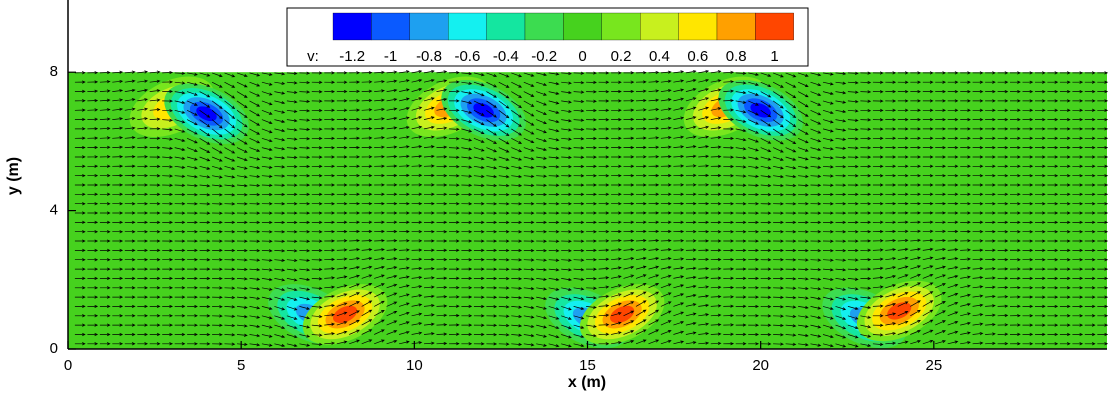  What do you see at coordinates (429, 56) in the screenshot?
I see `colorbar-level: -0.8` at bounding box center [429, 56].